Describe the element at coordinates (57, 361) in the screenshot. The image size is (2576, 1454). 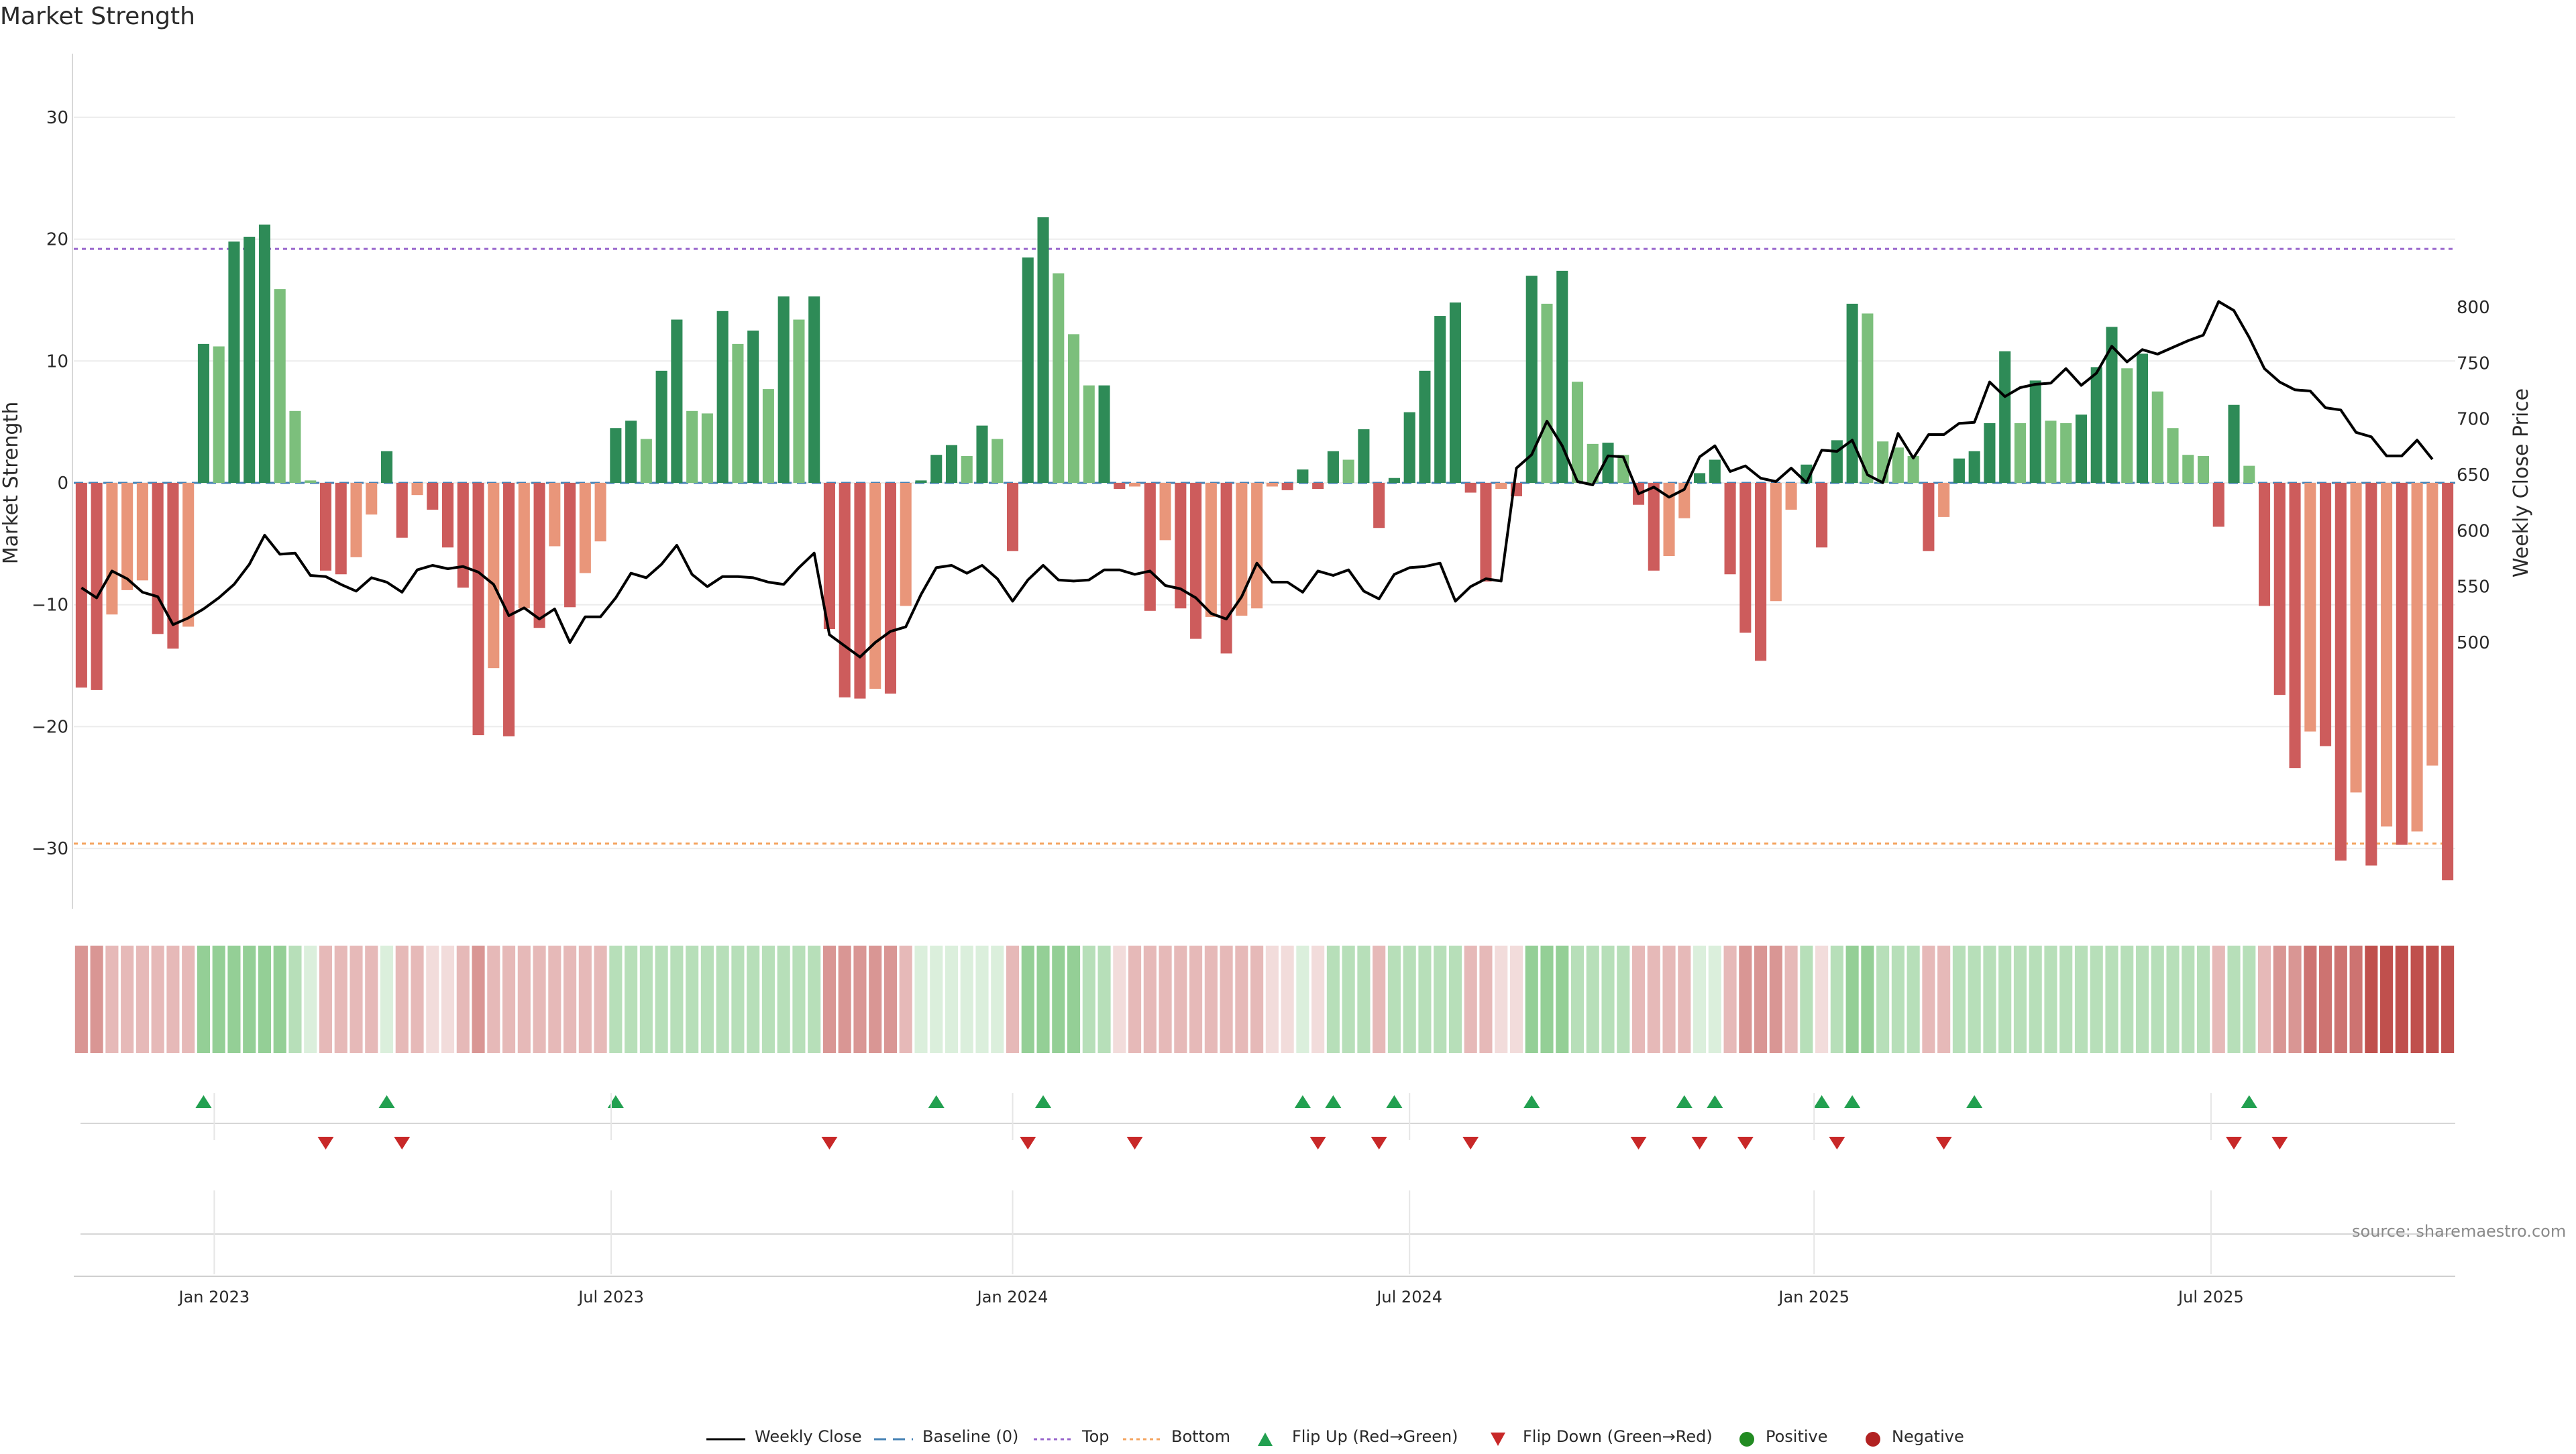
I see `y-tick-label: 10` at that location.